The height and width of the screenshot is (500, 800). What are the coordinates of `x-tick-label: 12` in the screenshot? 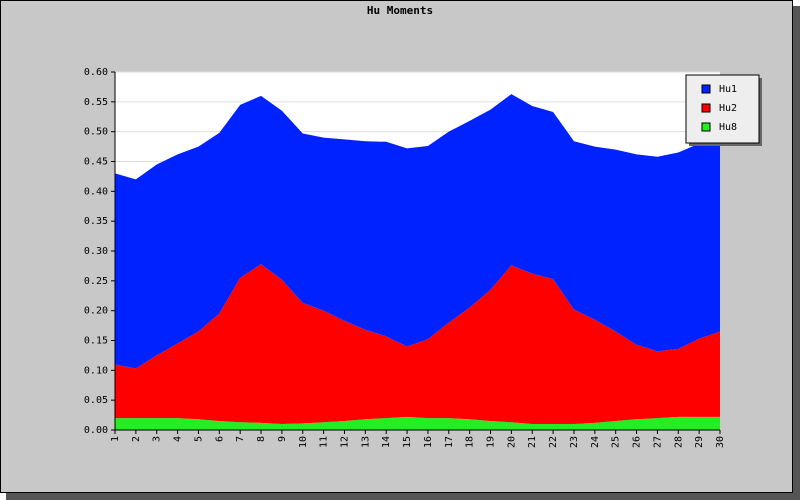 It's located at (344, 442).